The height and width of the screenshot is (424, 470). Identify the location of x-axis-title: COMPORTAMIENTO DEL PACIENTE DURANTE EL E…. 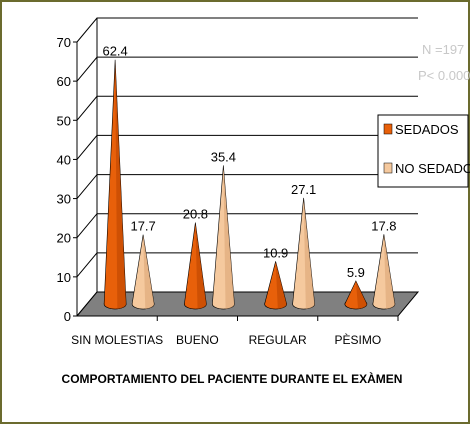
(232, 378).